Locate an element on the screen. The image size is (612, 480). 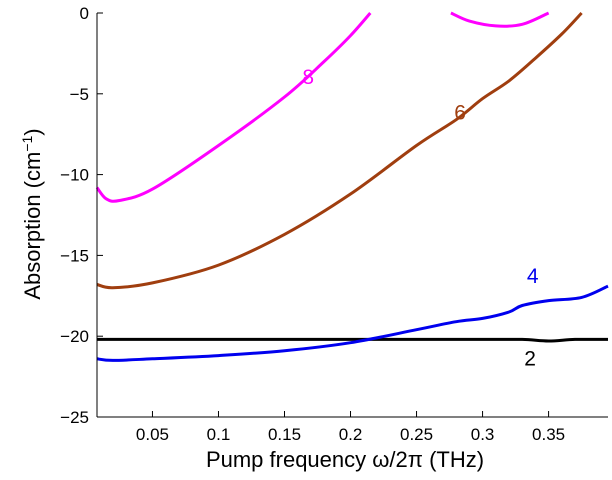
curve-label-4: 4 is located at coordinates (533, 276).